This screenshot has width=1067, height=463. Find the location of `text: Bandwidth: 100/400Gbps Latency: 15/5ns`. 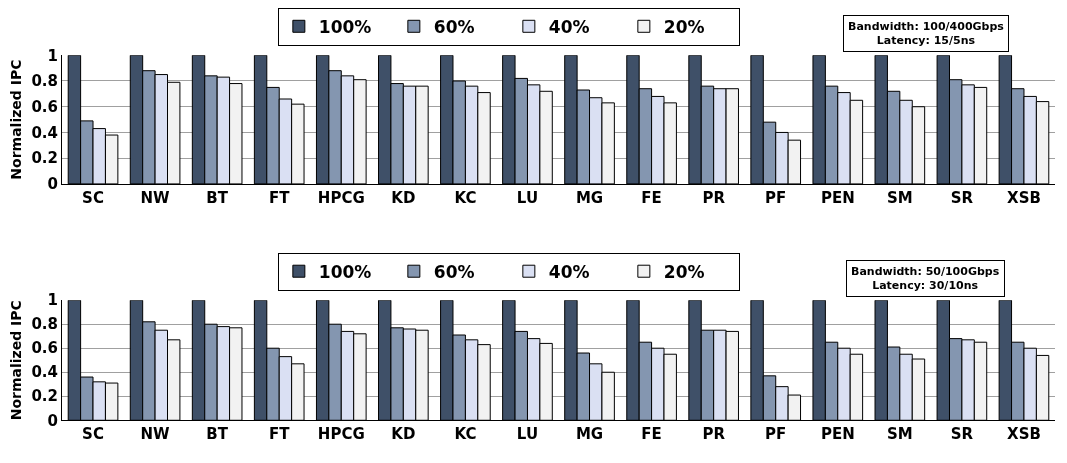

text: Bandwidth: 100/400Gbps Latency: 15/5ns is located at coordinates (926, 34).